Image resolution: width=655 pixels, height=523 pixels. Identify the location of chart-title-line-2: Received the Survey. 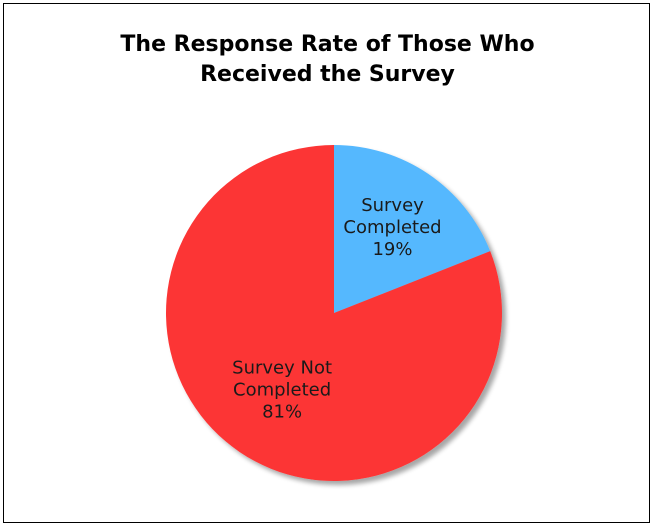
(327, 74).